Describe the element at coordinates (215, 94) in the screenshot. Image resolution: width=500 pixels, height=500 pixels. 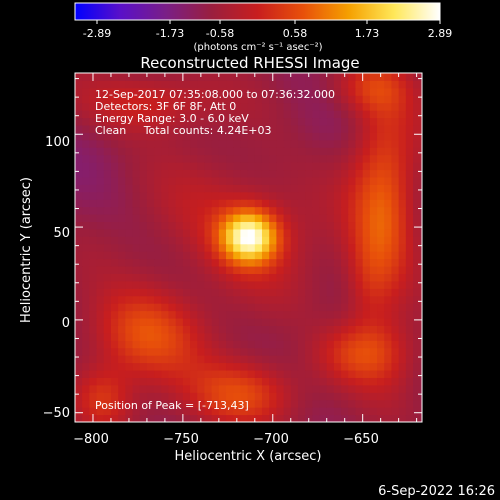
I see `annotation-time-range: 12-Sep-2017 07:35:08.000 to 07:36:32.000` at that location.